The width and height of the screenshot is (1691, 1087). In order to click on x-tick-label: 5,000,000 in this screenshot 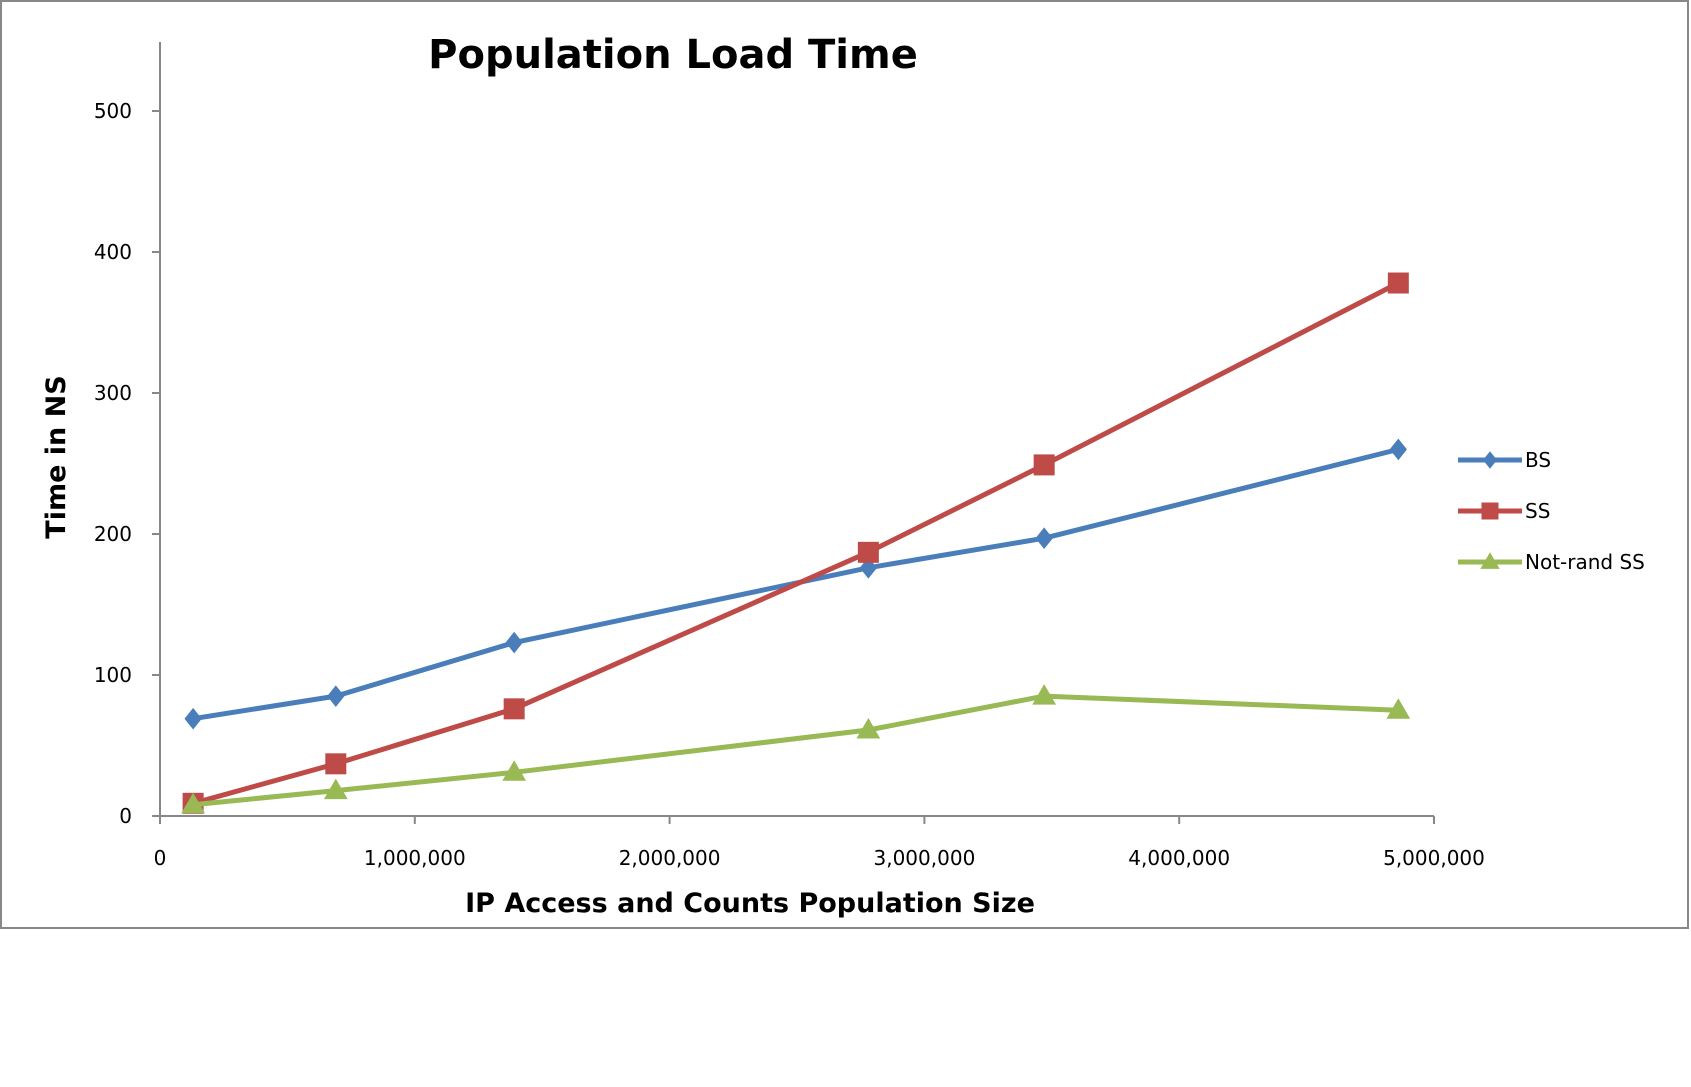, I will do `click(1434, 858)`.